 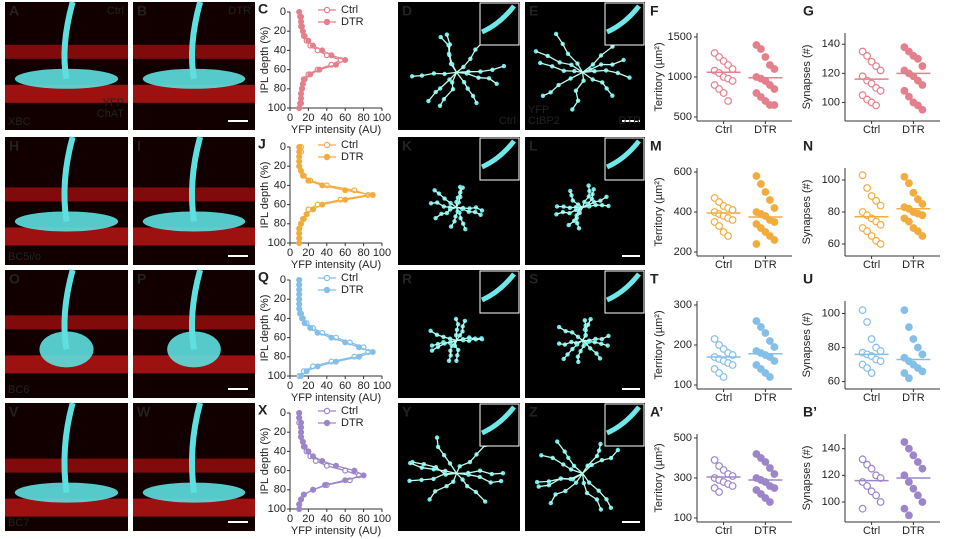 I want to click on x-tick-label: 80, so click(x=363, y=253).